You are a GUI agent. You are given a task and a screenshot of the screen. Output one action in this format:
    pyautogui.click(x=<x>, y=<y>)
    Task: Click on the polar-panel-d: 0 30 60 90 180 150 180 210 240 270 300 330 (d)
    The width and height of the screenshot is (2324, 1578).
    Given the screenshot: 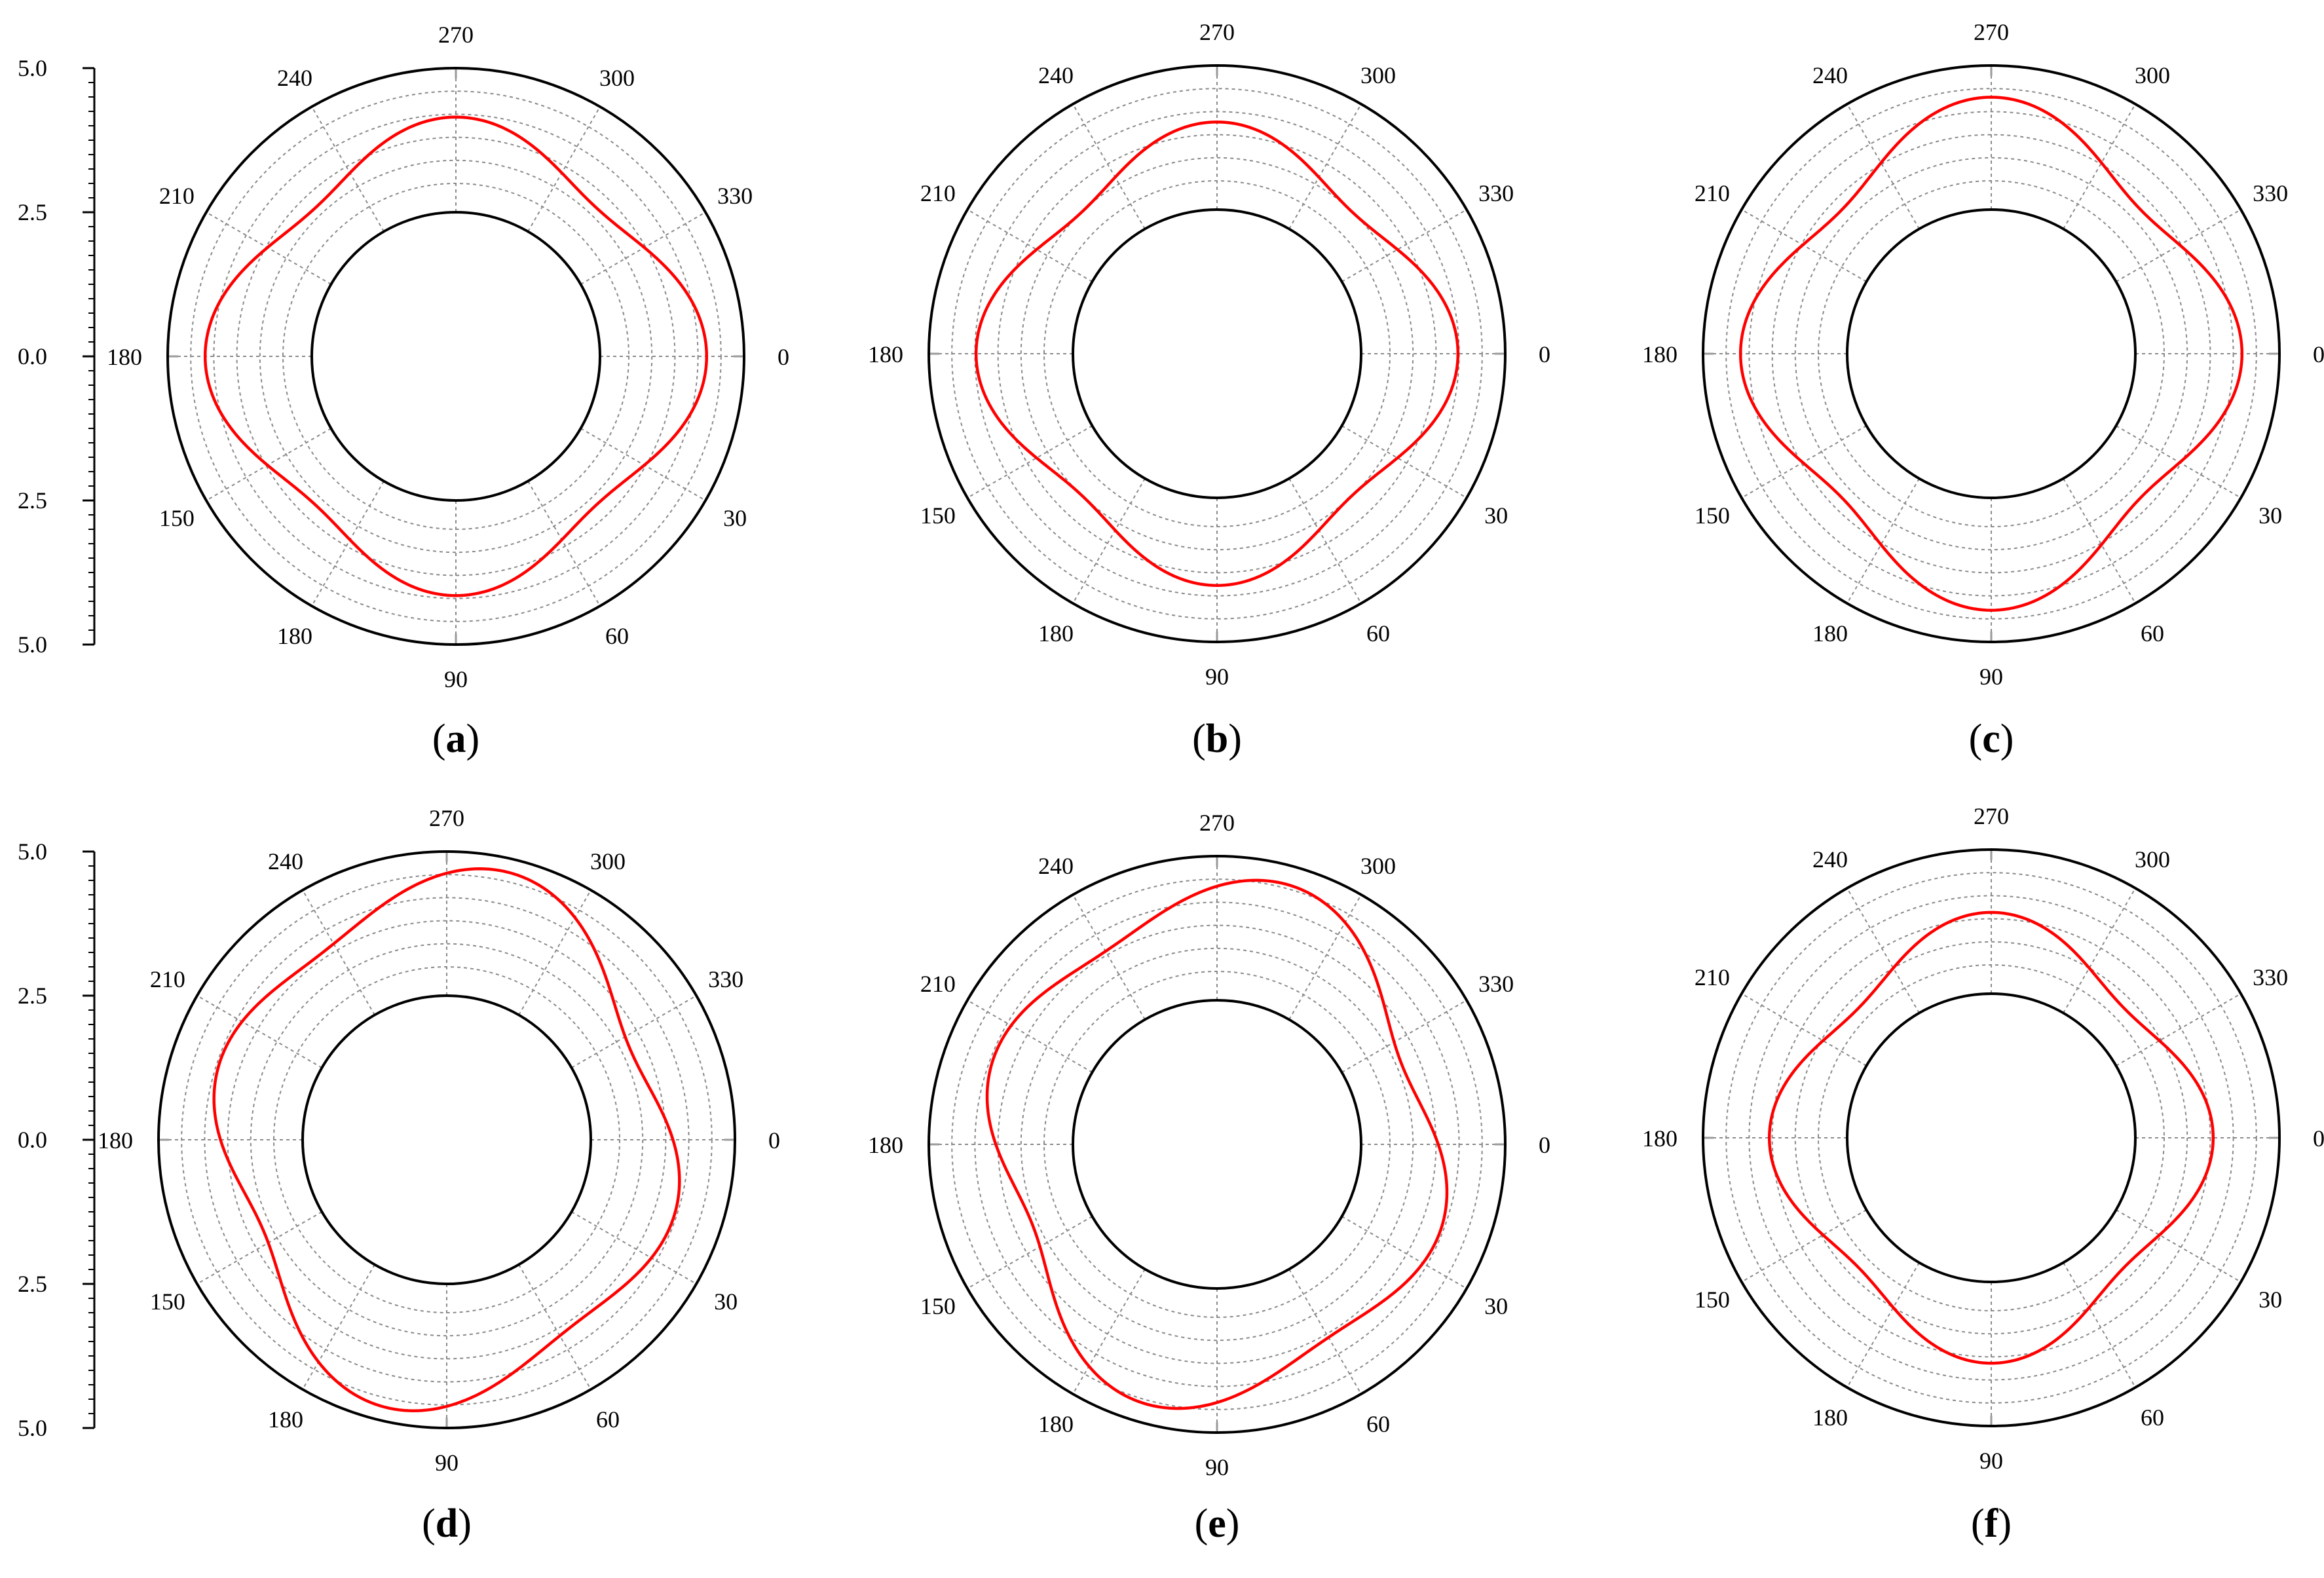 What is the action you would take?
    pyautogui.click(x=439, y=1175)
    